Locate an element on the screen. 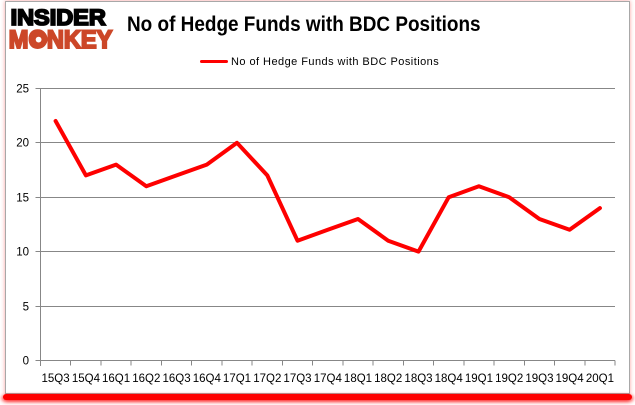 Image resolution: width=635 pixels, height=405 pixels. svg-text: 17Q4 is located at coordinates (328, 379).